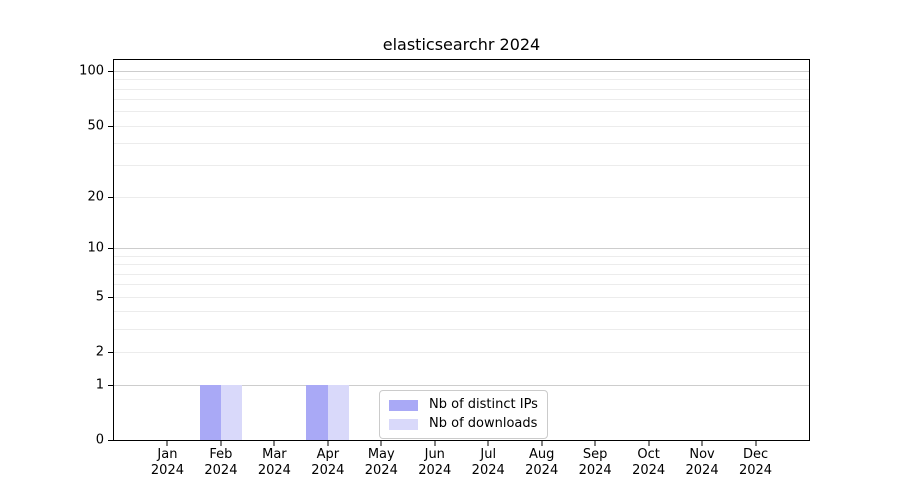  Describe the element at coordinates (210, 412) in the screenshot. I see `bar-distinct-ips-feb` at that location.